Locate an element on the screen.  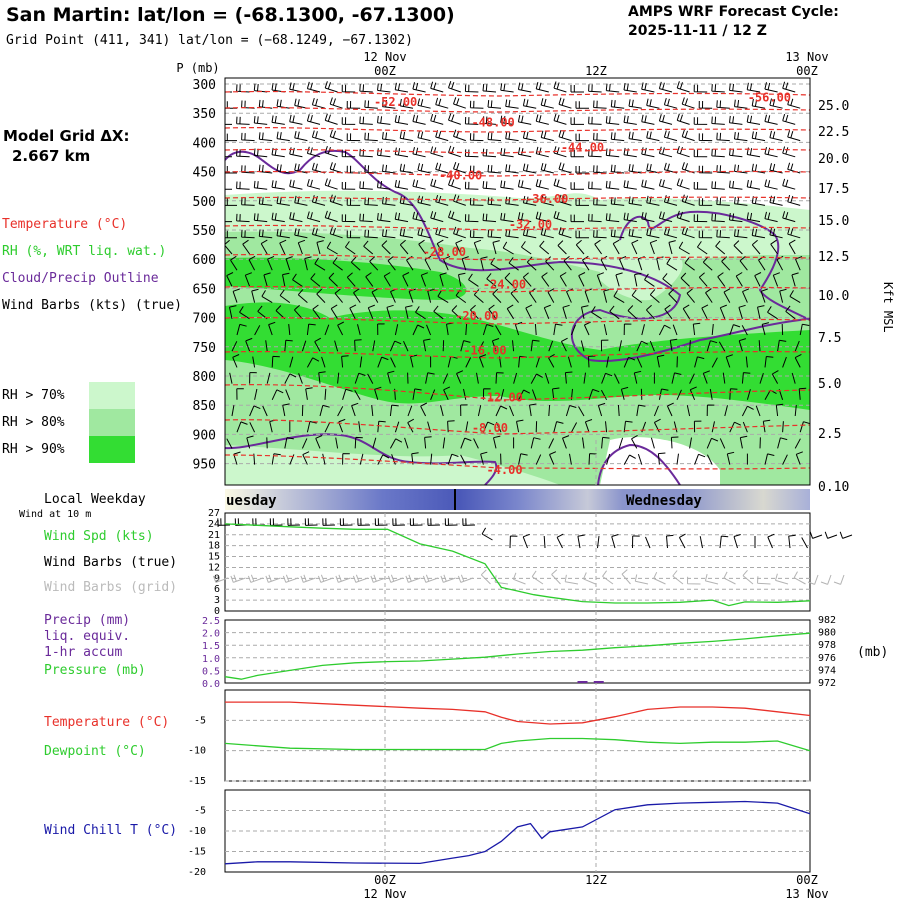
pres-tick: 976 is located at coordinates (827, 658).